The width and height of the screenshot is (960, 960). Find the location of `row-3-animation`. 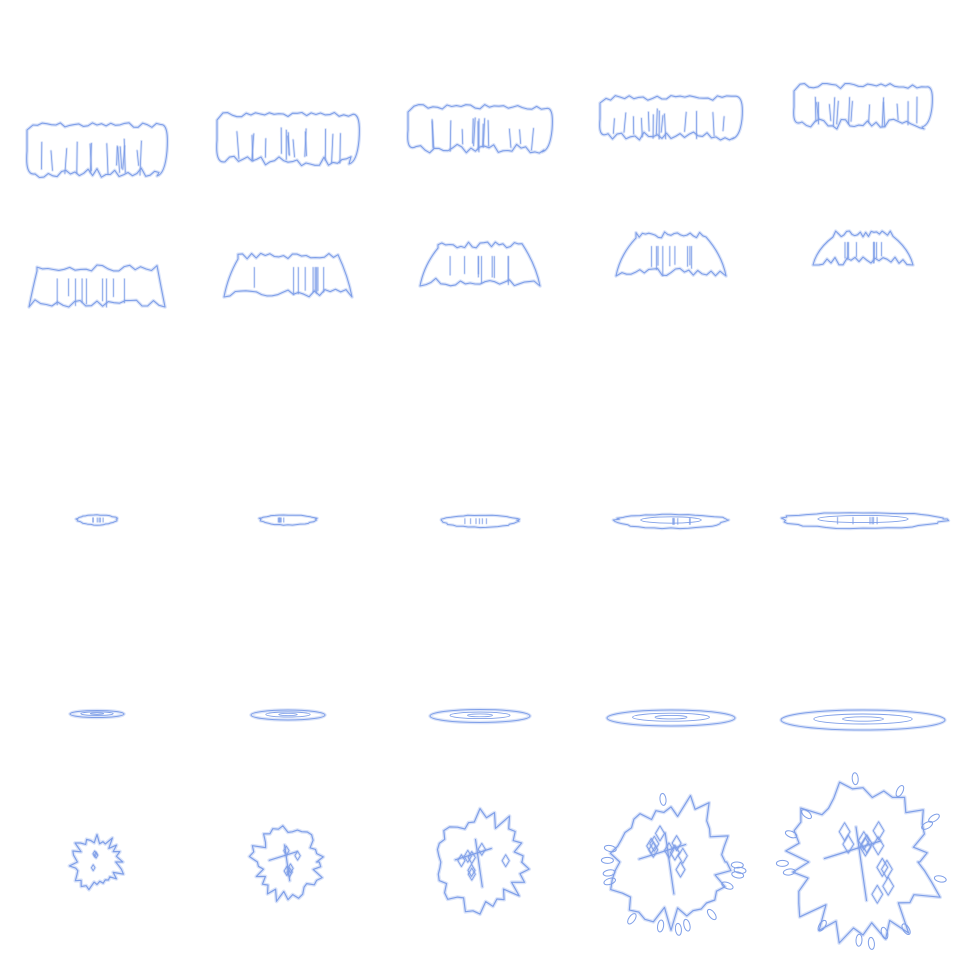

row-3-animation is located at coordinates (512, 521).